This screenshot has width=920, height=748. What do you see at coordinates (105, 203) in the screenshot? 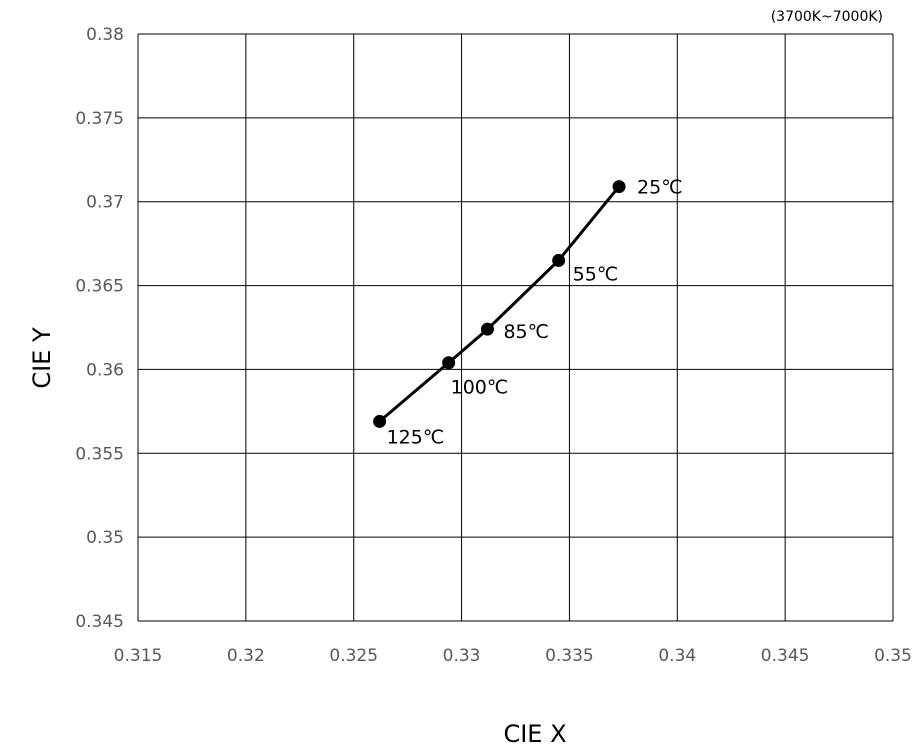
I see `y-tick-label: 0.37` at bounding box center [105, 203].